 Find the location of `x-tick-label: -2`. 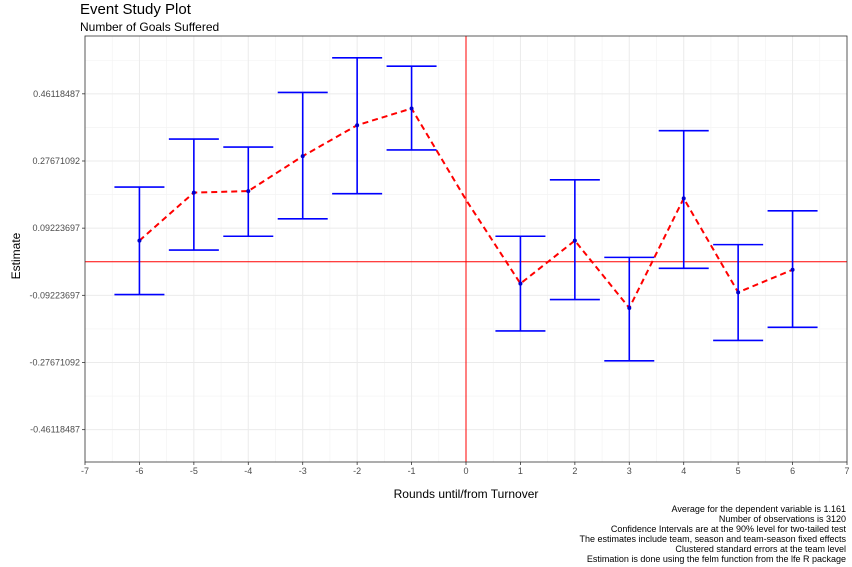

x-tick-label: -2 is located at coordinates (357, 471).